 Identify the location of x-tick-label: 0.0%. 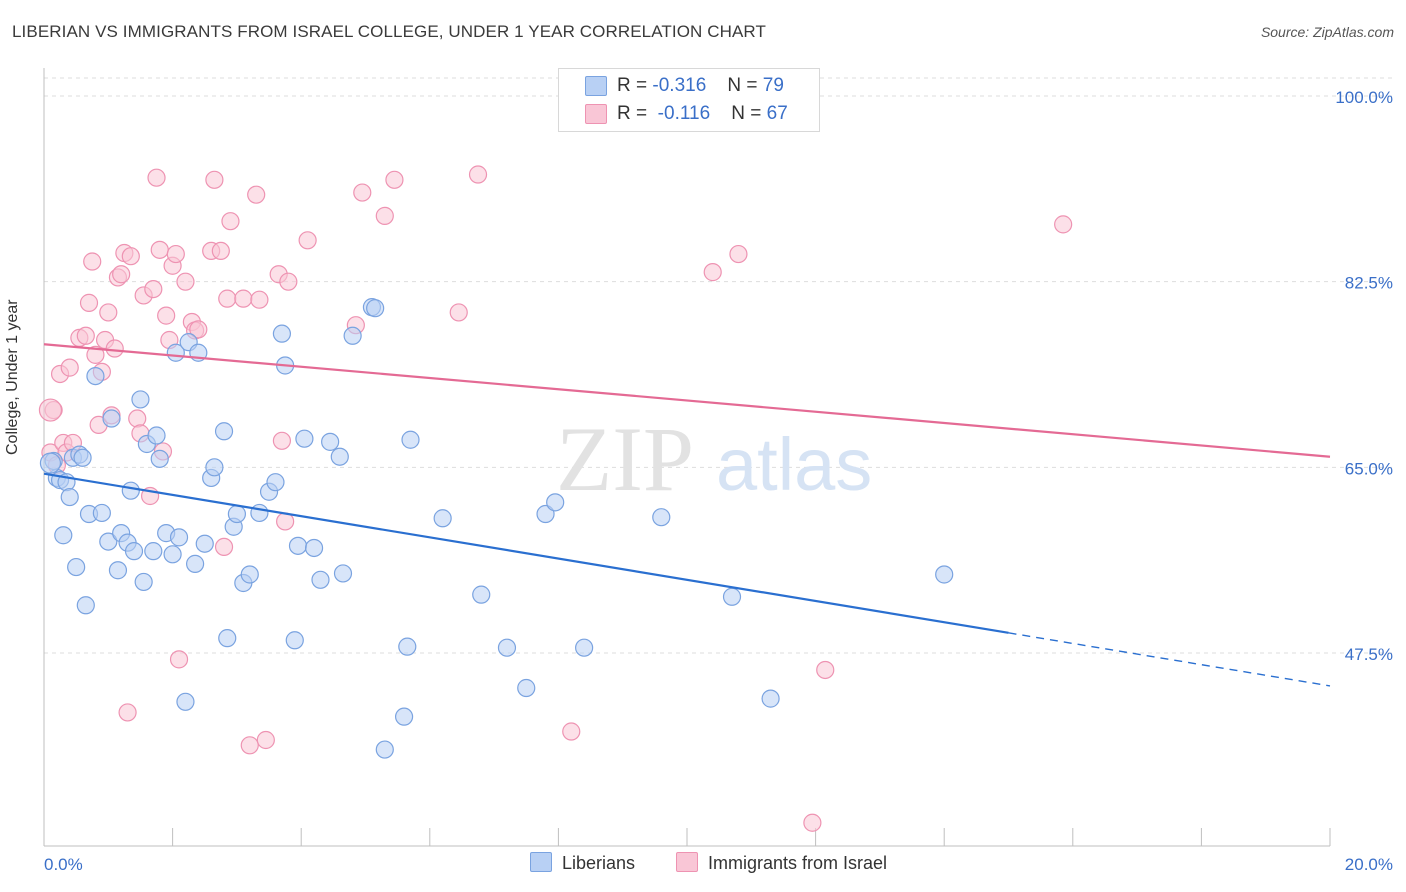
(63, 864).